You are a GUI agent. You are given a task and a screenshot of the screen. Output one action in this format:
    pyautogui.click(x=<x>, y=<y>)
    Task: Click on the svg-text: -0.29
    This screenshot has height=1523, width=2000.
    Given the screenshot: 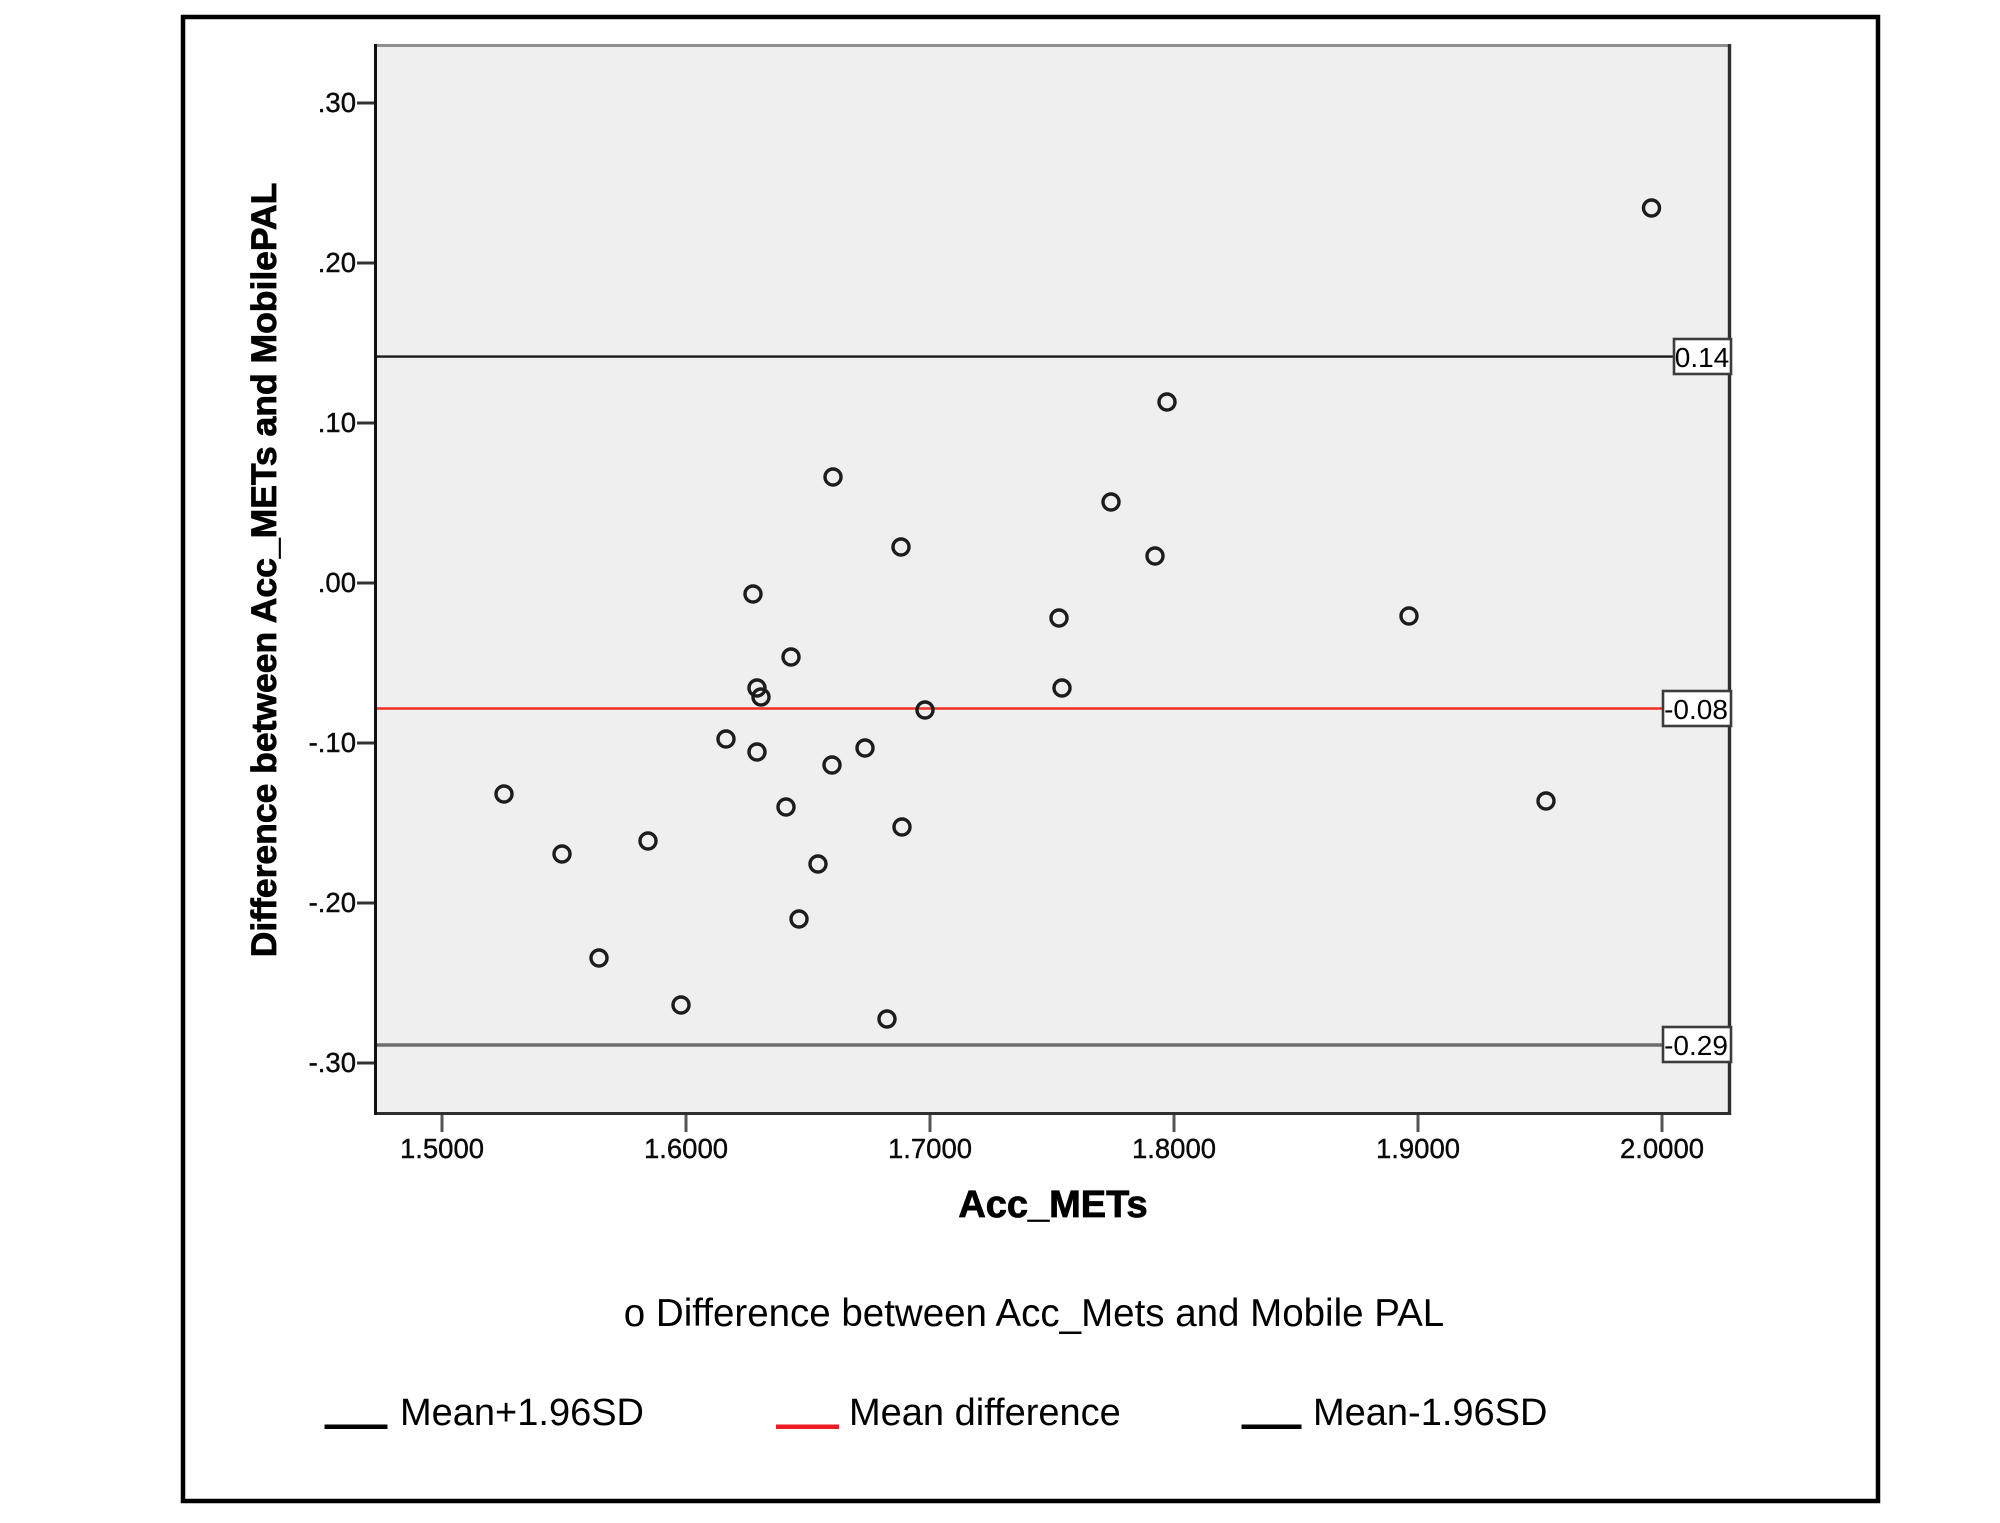 What is the action you would take?
    pyautogui.click(x=1696, y=1045)
    